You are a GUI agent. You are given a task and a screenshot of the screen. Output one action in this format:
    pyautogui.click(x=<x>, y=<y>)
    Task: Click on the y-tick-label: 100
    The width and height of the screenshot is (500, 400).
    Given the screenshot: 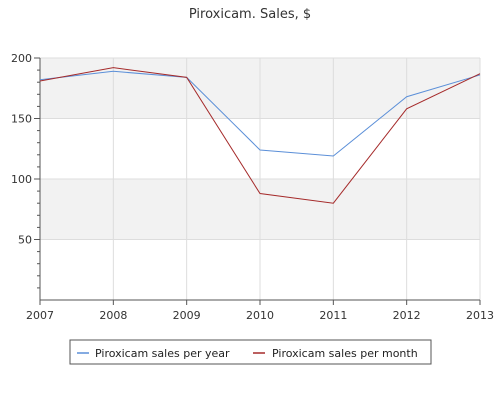 What is the action you would take?
    pyautogui.click(x=21, y=179)
    